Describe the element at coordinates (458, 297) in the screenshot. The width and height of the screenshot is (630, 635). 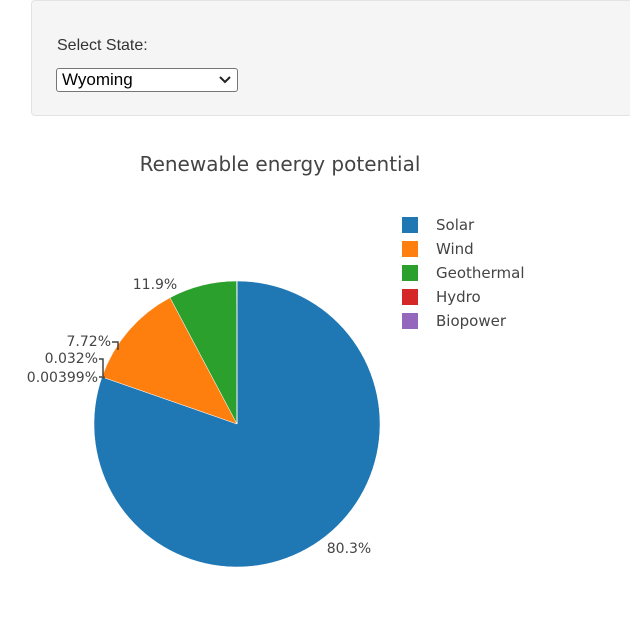
I see `legend-label: Hydro` at that location.